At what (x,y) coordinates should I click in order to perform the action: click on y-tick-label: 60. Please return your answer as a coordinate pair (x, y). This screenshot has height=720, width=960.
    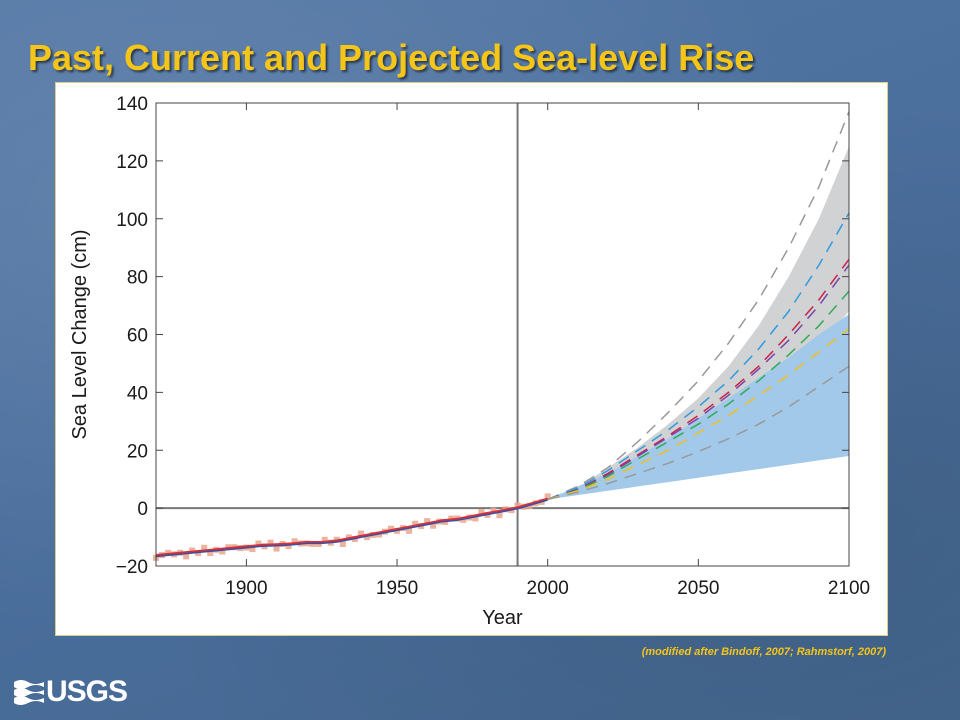
    Looking at the image, I should click on (137, 336).